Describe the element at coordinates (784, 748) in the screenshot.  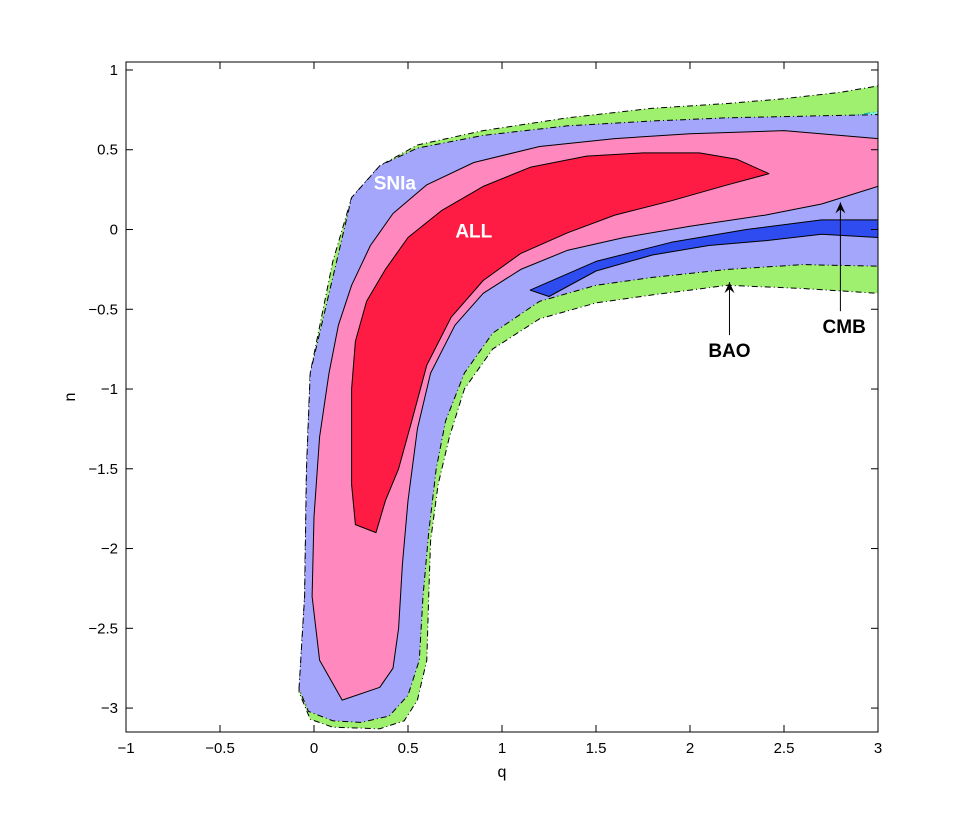
I see `x-tick-label: 2.5` at that location.